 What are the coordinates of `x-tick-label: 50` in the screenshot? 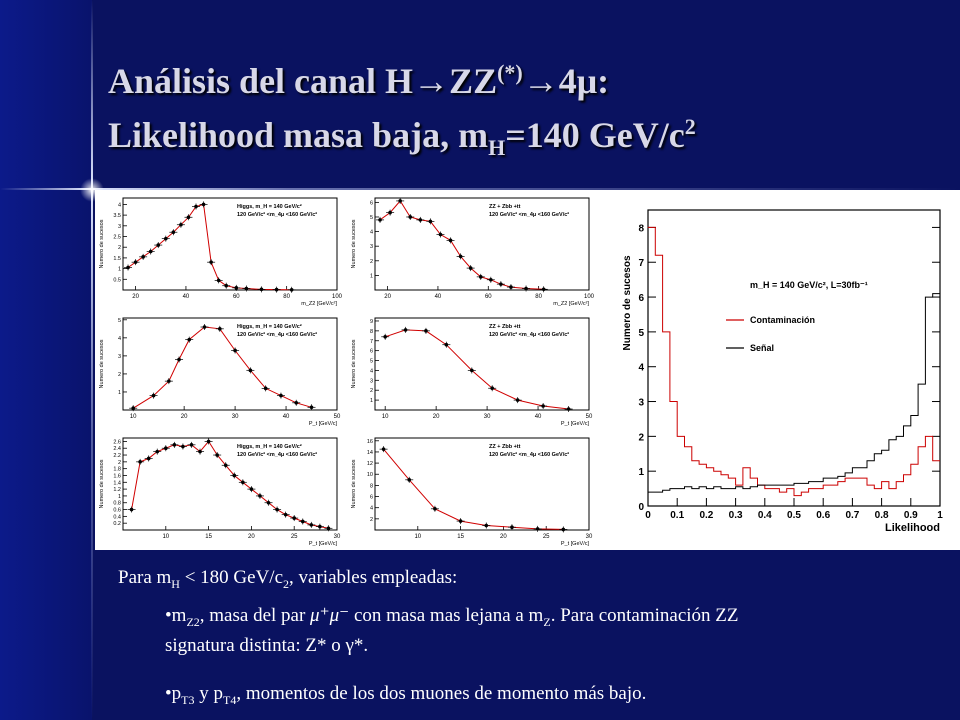 It's located at (337, 417).